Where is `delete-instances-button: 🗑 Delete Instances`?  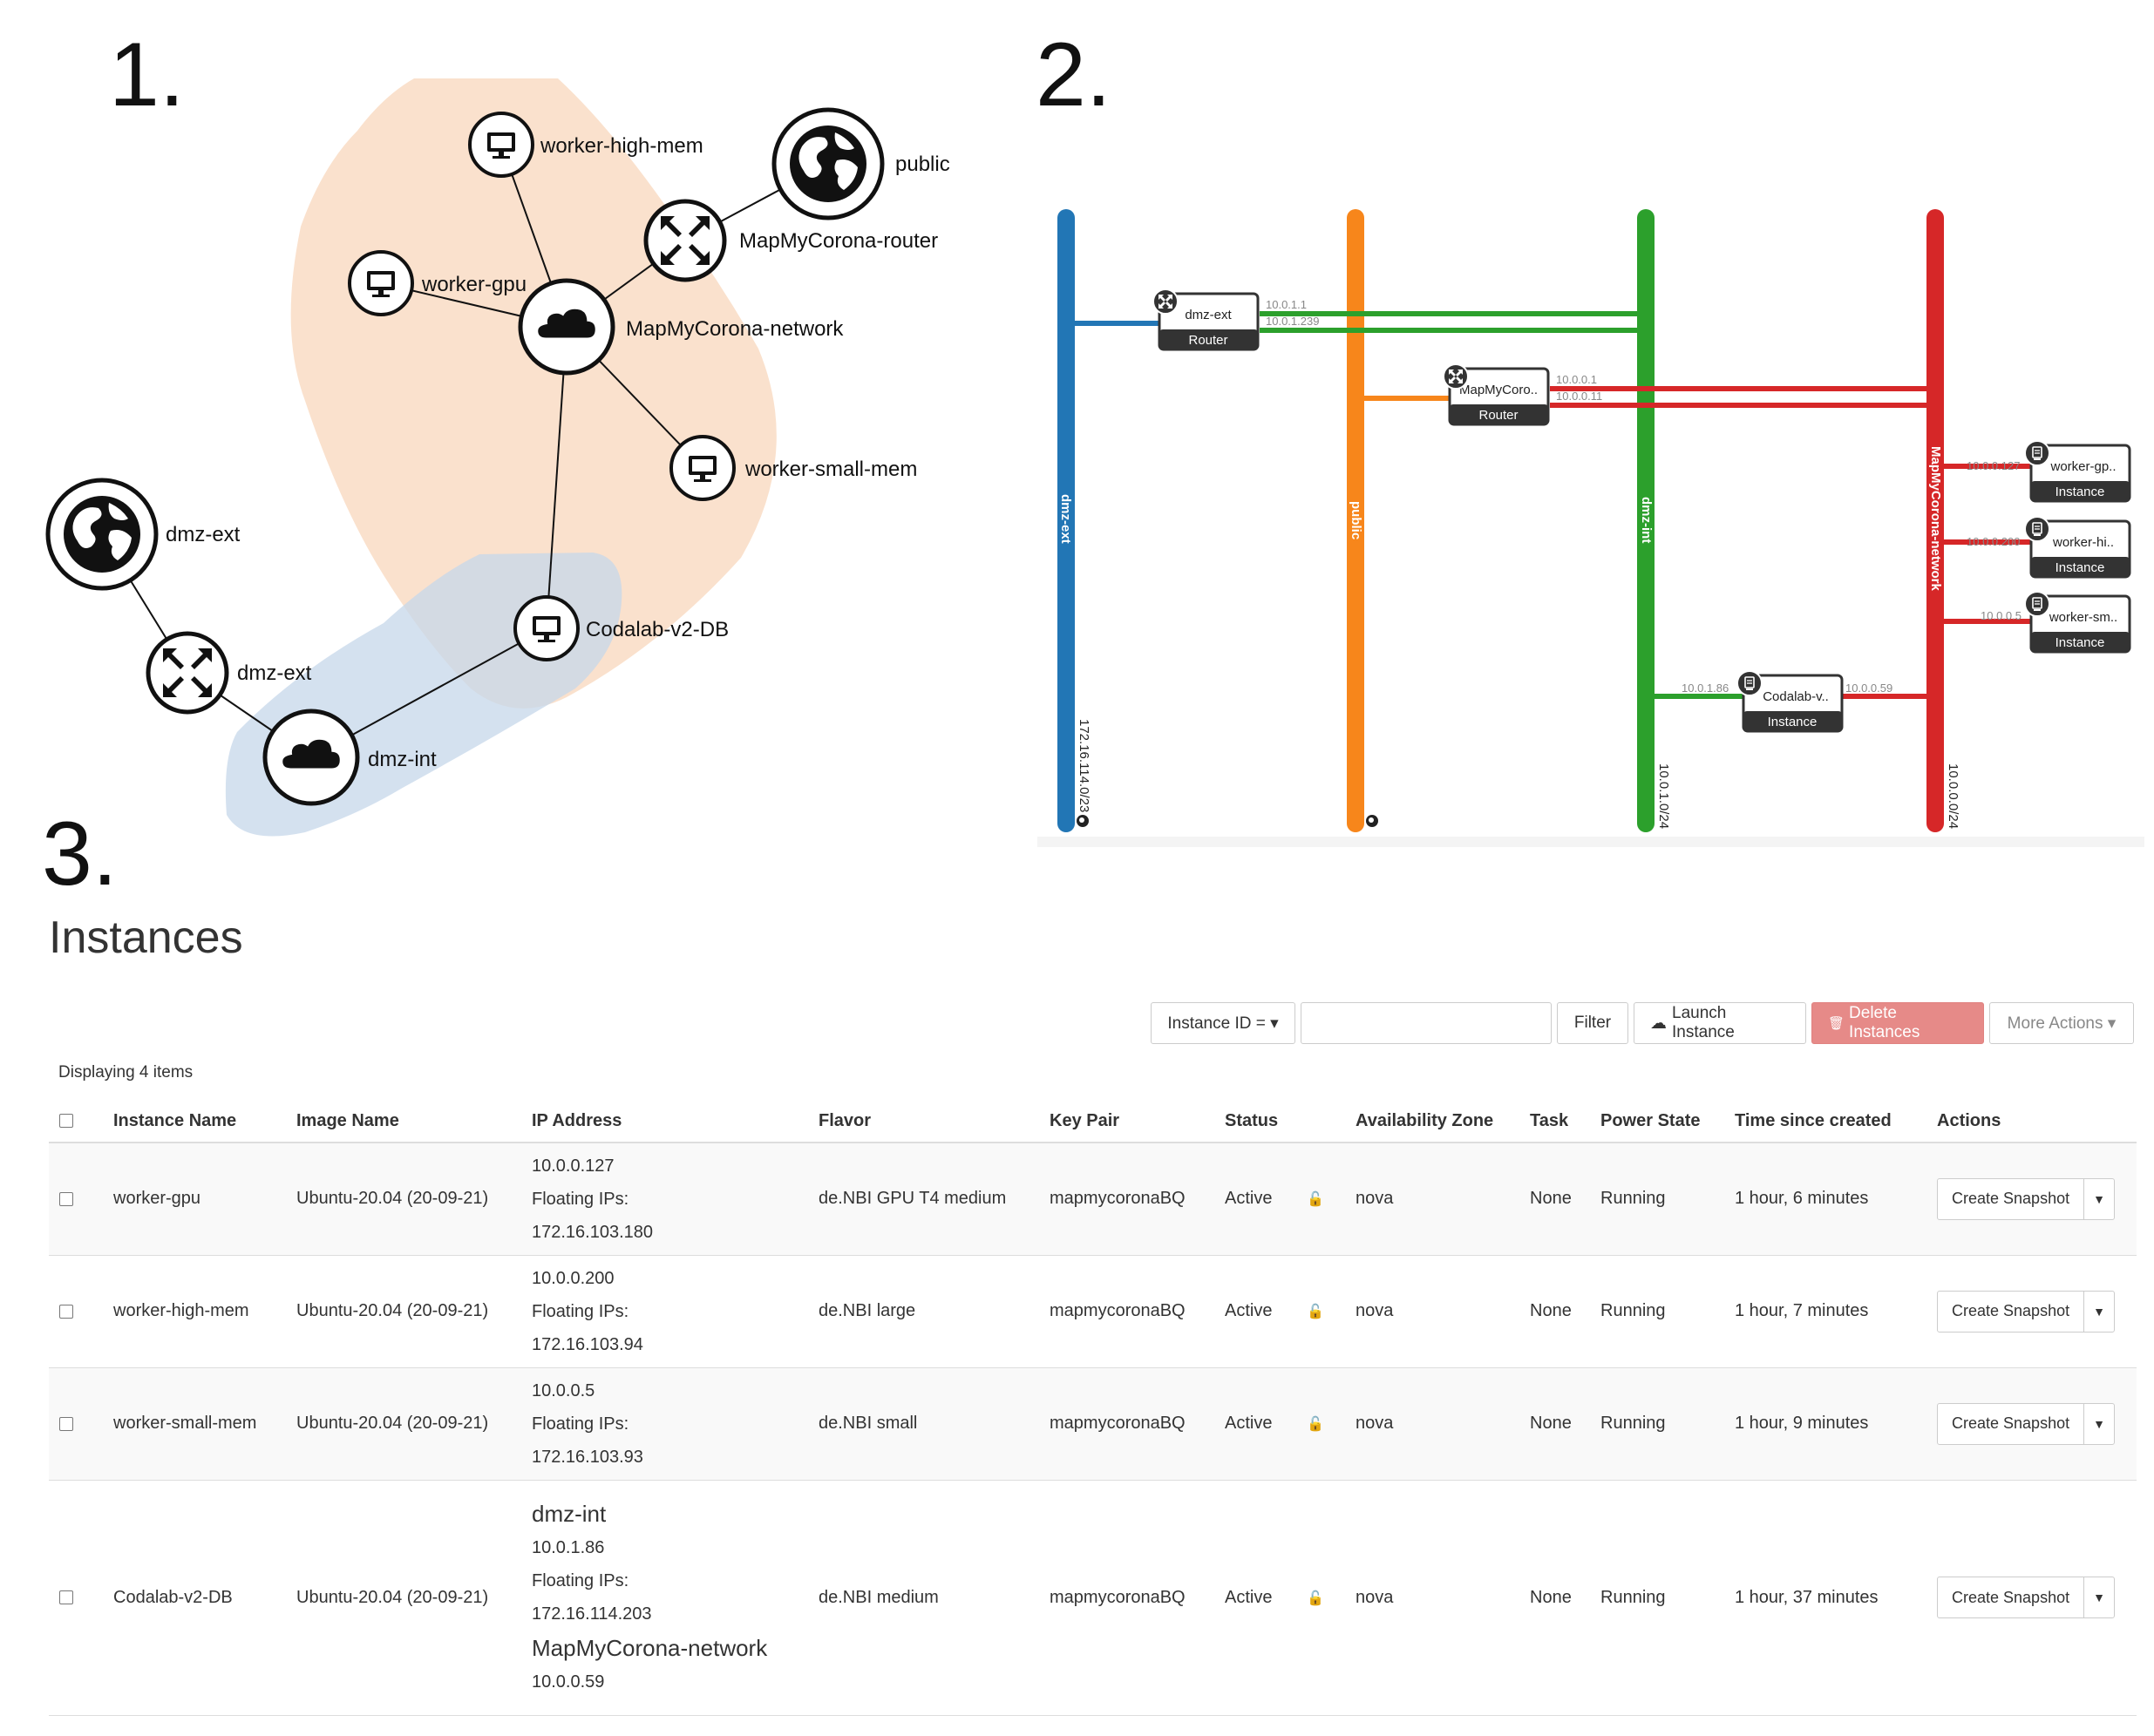
delete-instances-button: 🗑 Delete Instances is located at coordinates (1897, 1023).